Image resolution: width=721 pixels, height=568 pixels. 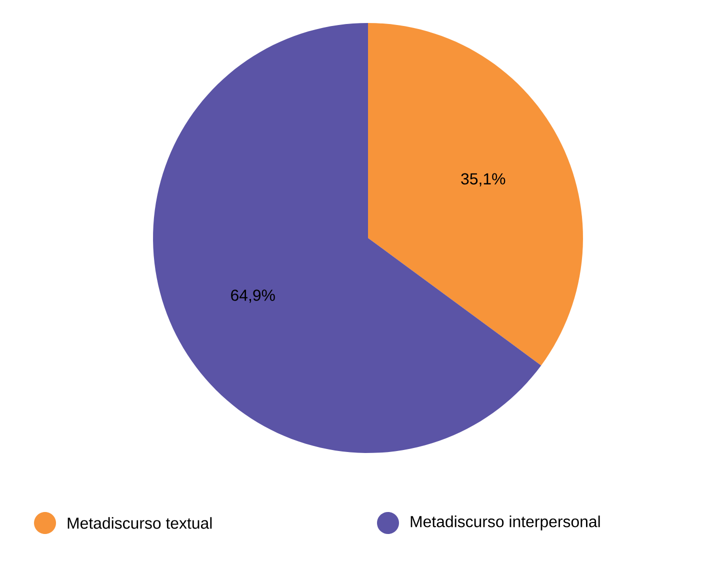 What do you see at coordinates (253, 296) in the screenshot?
I see `data-label: 64,9%` at bounding box center [253, 296].